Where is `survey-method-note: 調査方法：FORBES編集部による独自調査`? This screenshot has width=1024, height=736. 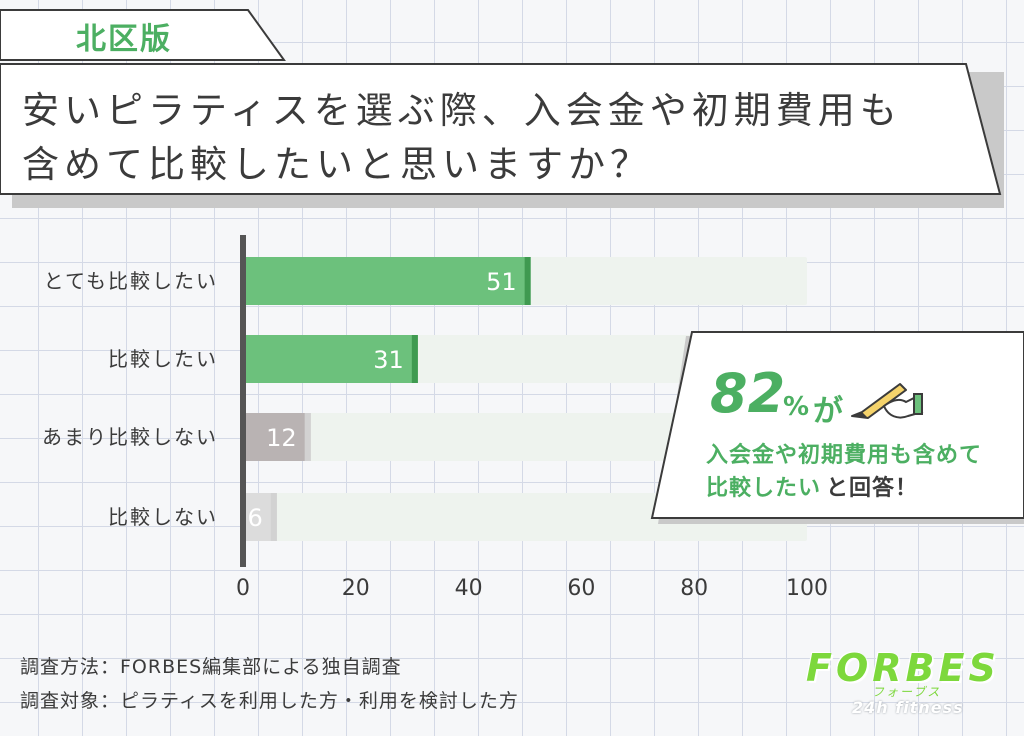 survey-method-note: 調査方法：FORBES編集部による独自調査 is located at coordinates (211, 667).